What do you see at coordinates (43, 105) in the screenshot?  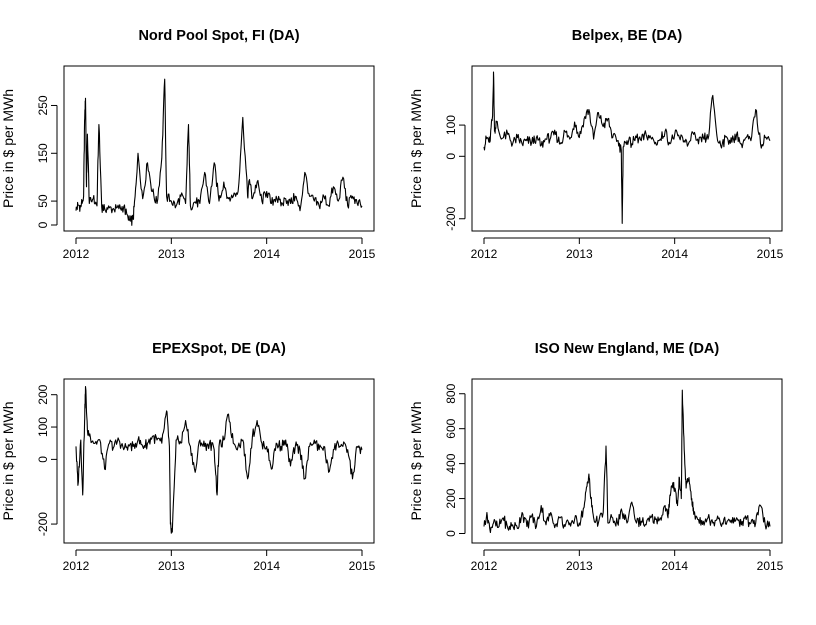 I see `y-tick-label: 250` at bounding box center [43, 105].